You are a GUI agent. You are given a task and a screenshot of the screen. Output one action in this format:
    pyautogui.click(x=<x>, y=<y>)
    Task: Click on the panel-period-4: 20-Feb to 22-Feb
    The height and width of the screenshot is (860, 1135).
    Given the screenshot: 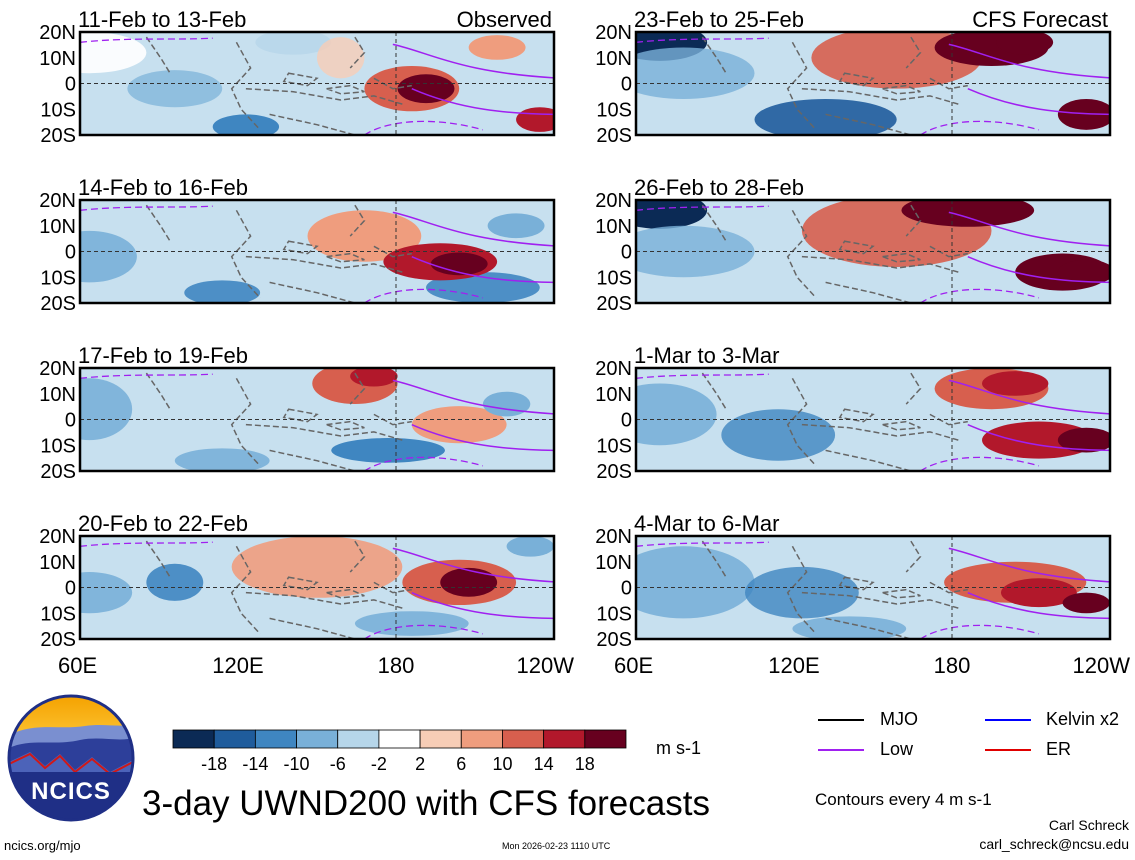 What is the action you would take?
    pyautogui.click(x=163, y=523)
    